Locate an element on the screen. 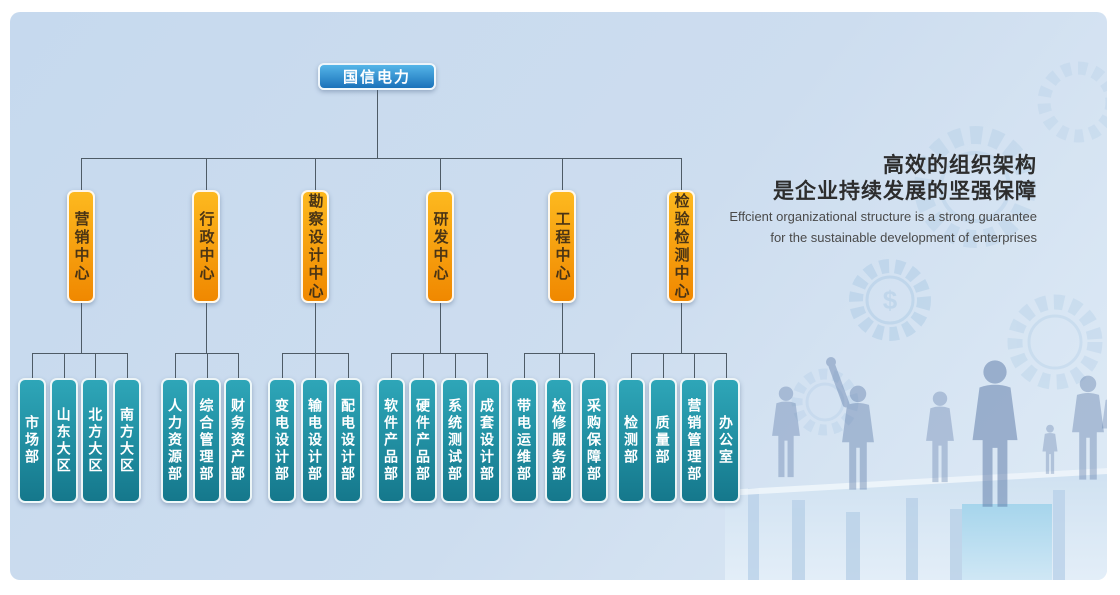 The width and height of the screenshot is (1120, 595). dept-label: 质量部 is located at coordinates (662, 440).